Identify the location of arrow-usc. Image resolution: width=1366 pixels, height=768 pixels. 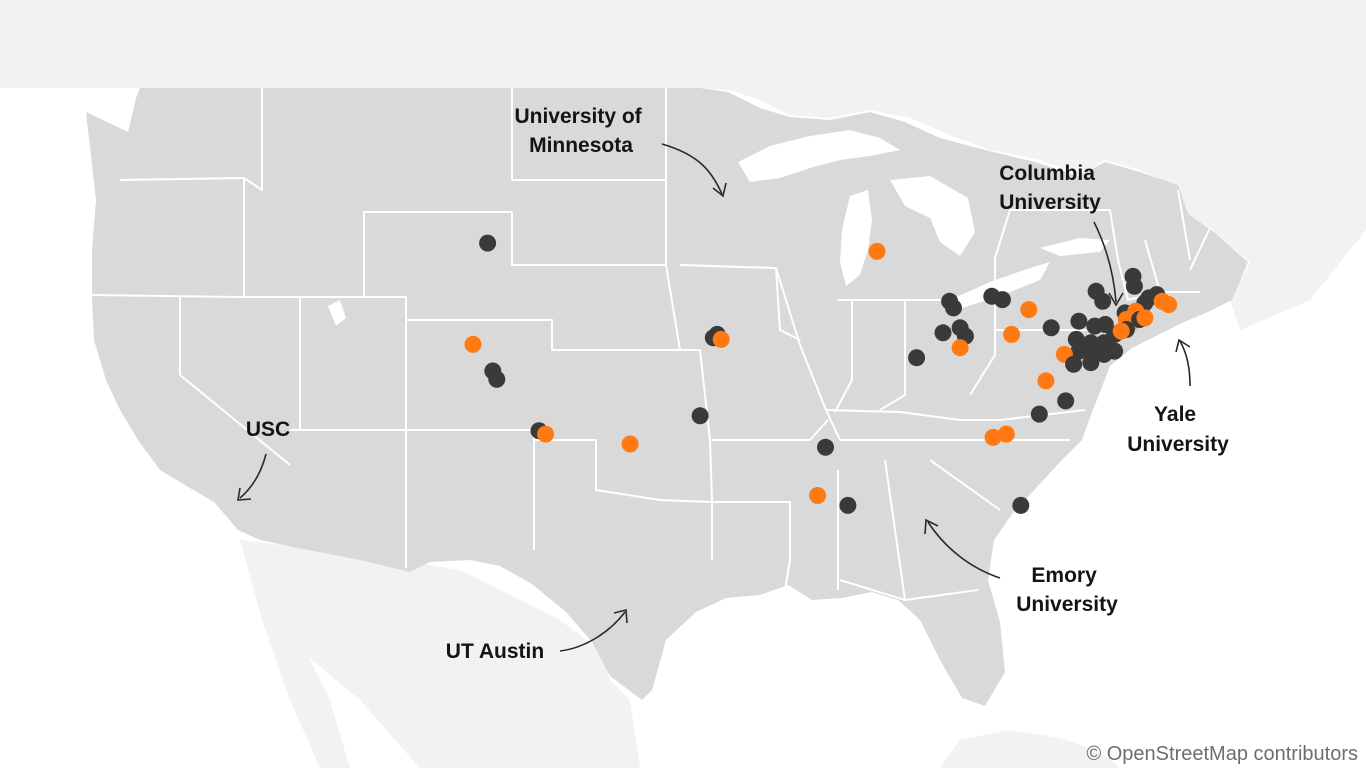
(253, 476).